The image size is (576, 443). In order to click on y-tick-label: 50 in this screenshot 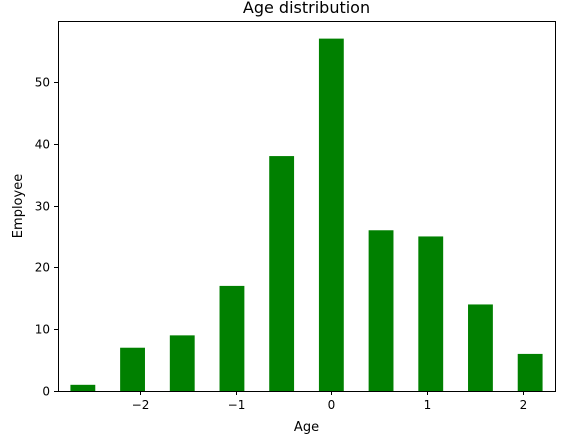, I will do `click(42, 83)`.